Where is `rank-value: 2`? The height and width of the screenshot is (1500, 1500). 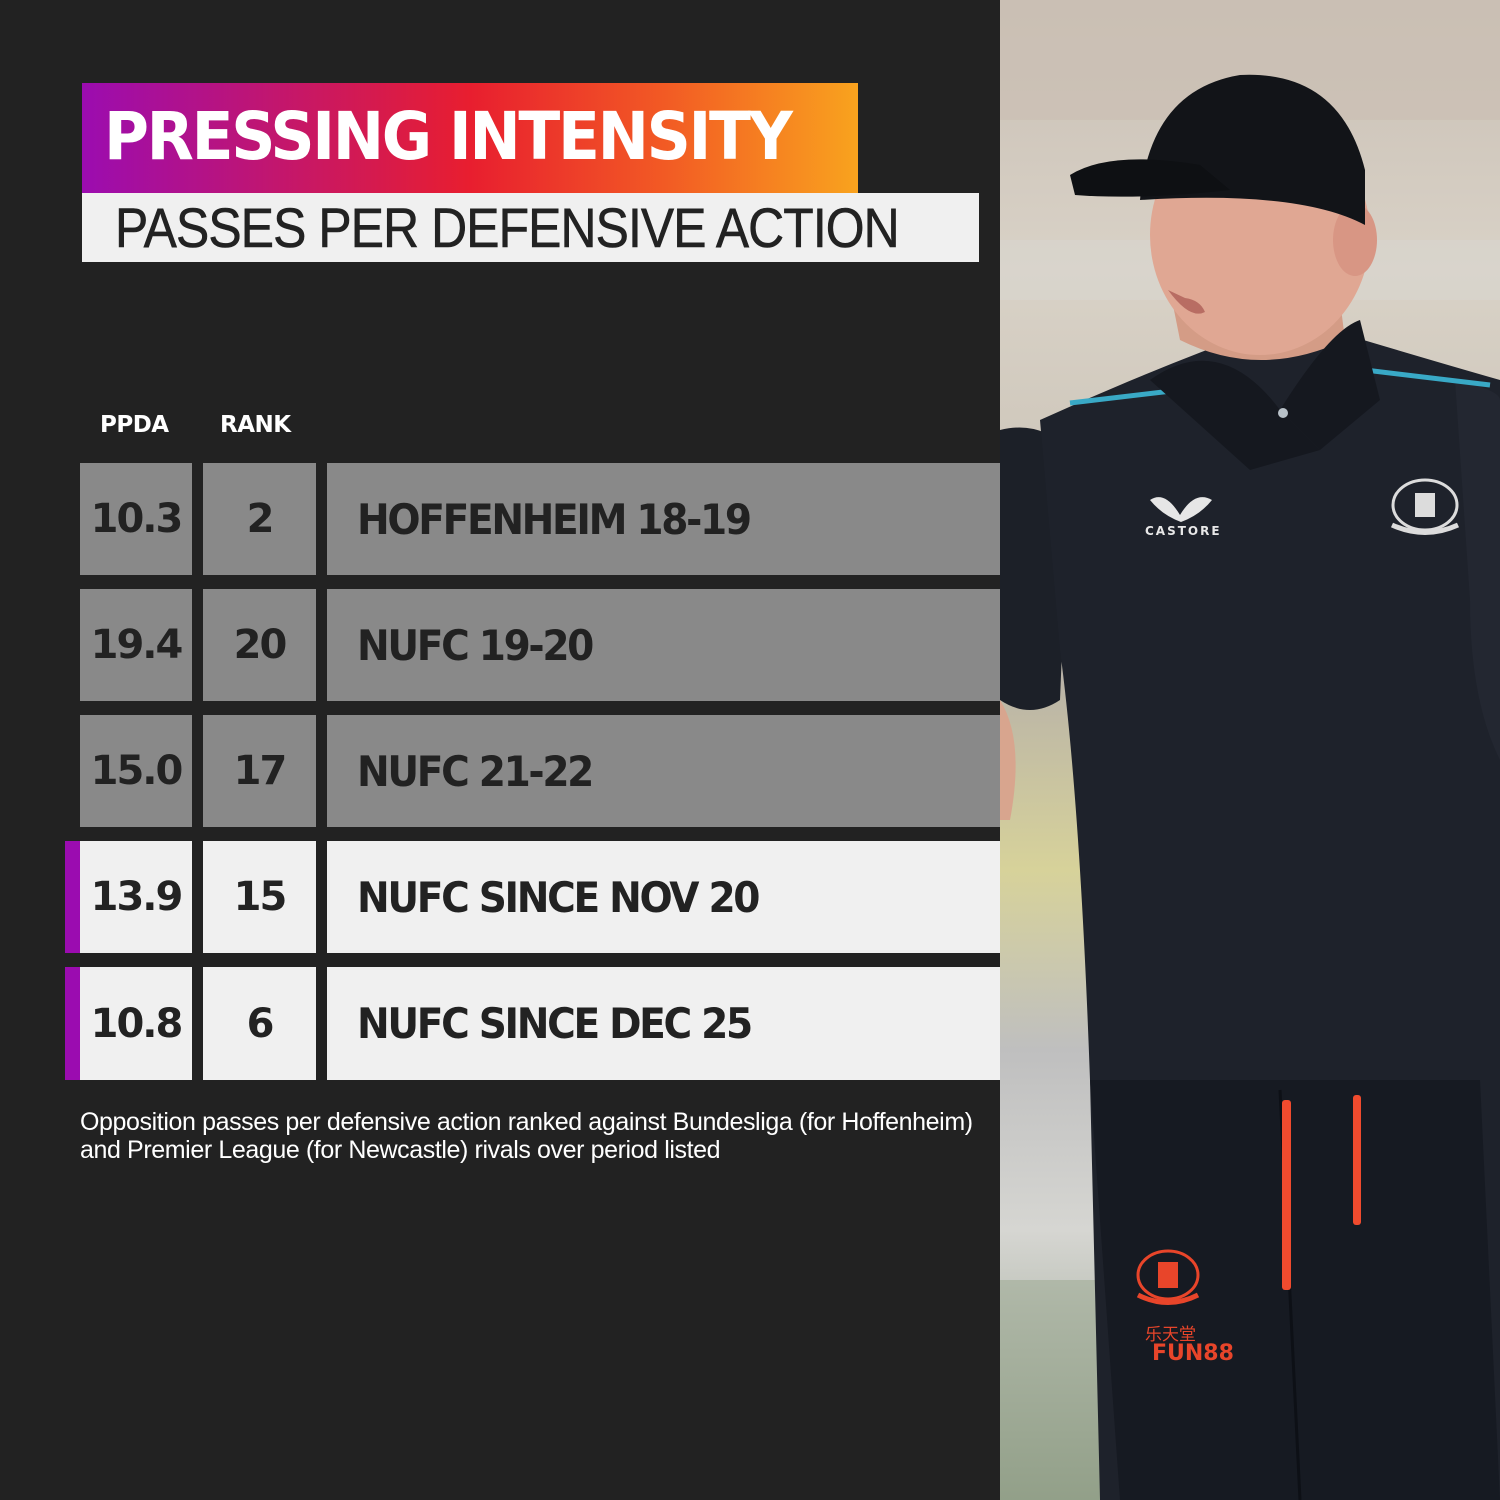
rank-value: 2 is located at coordinates (259, 519).